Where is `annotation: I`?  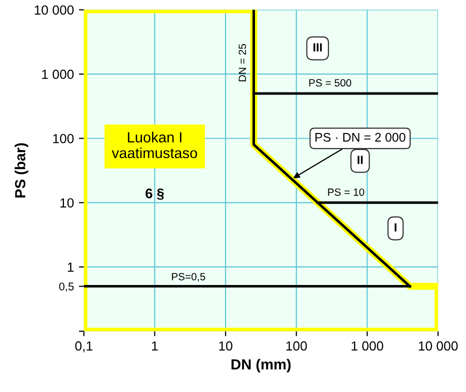 annotation: I is located at coordinates (395, 227).